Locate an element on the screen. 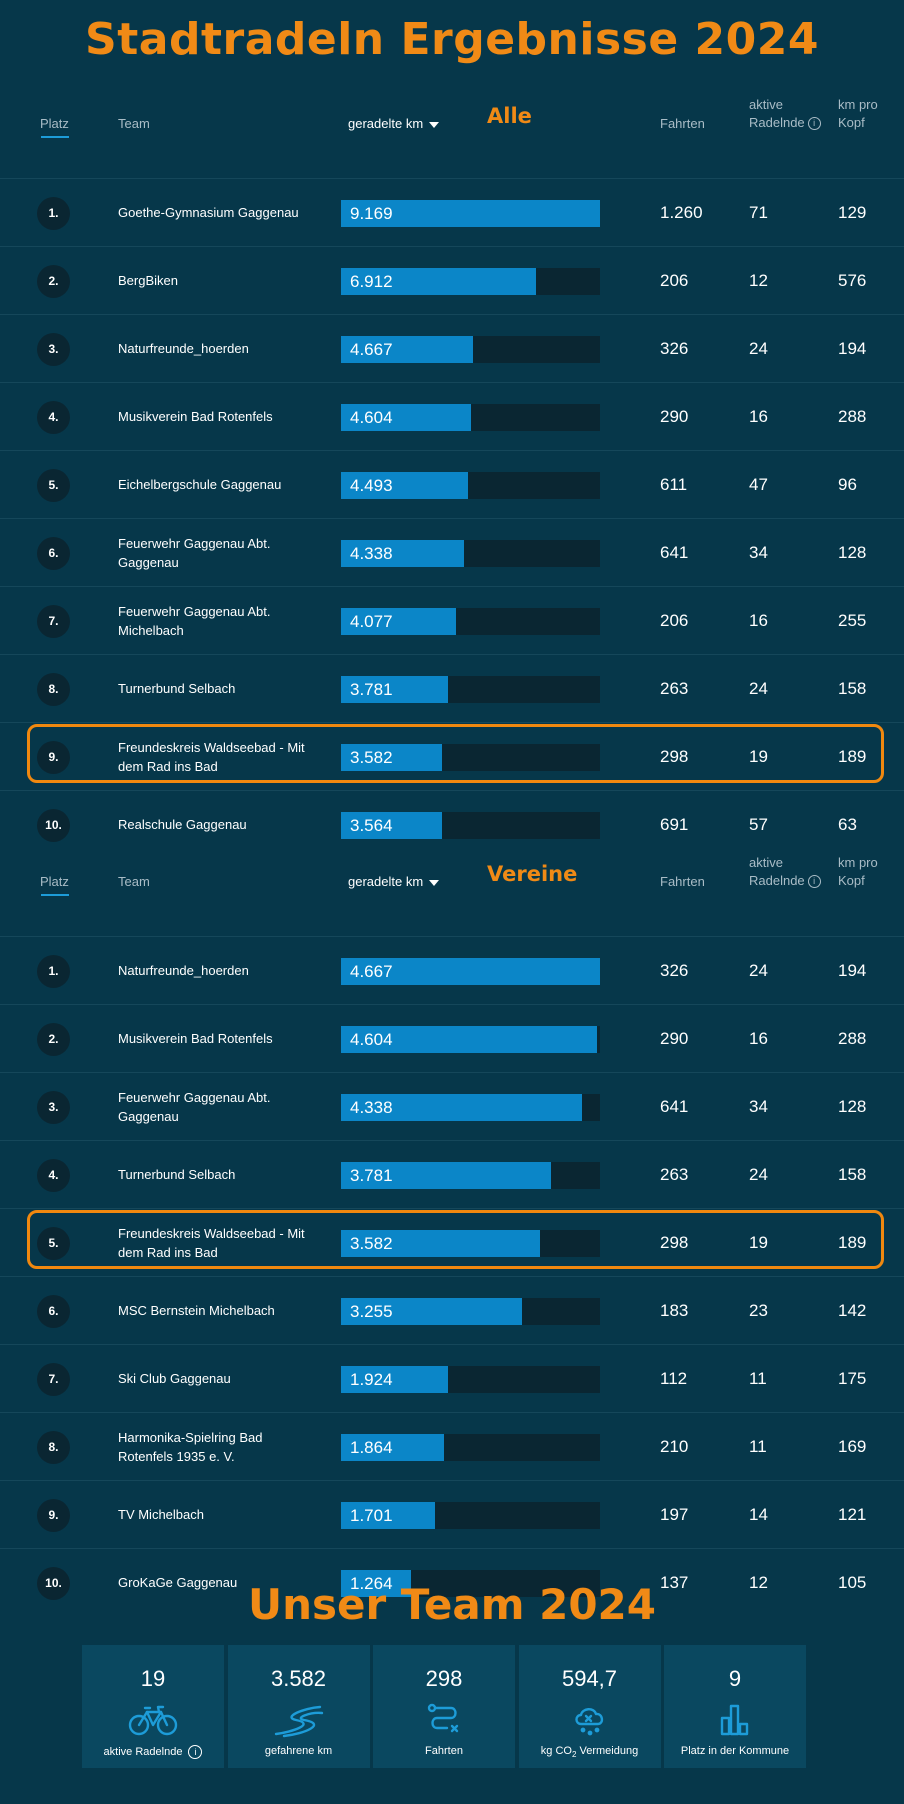 The height and width of the screenshot is (1804, 904). aktive-value: 16 is located at coordinates (758, 620).